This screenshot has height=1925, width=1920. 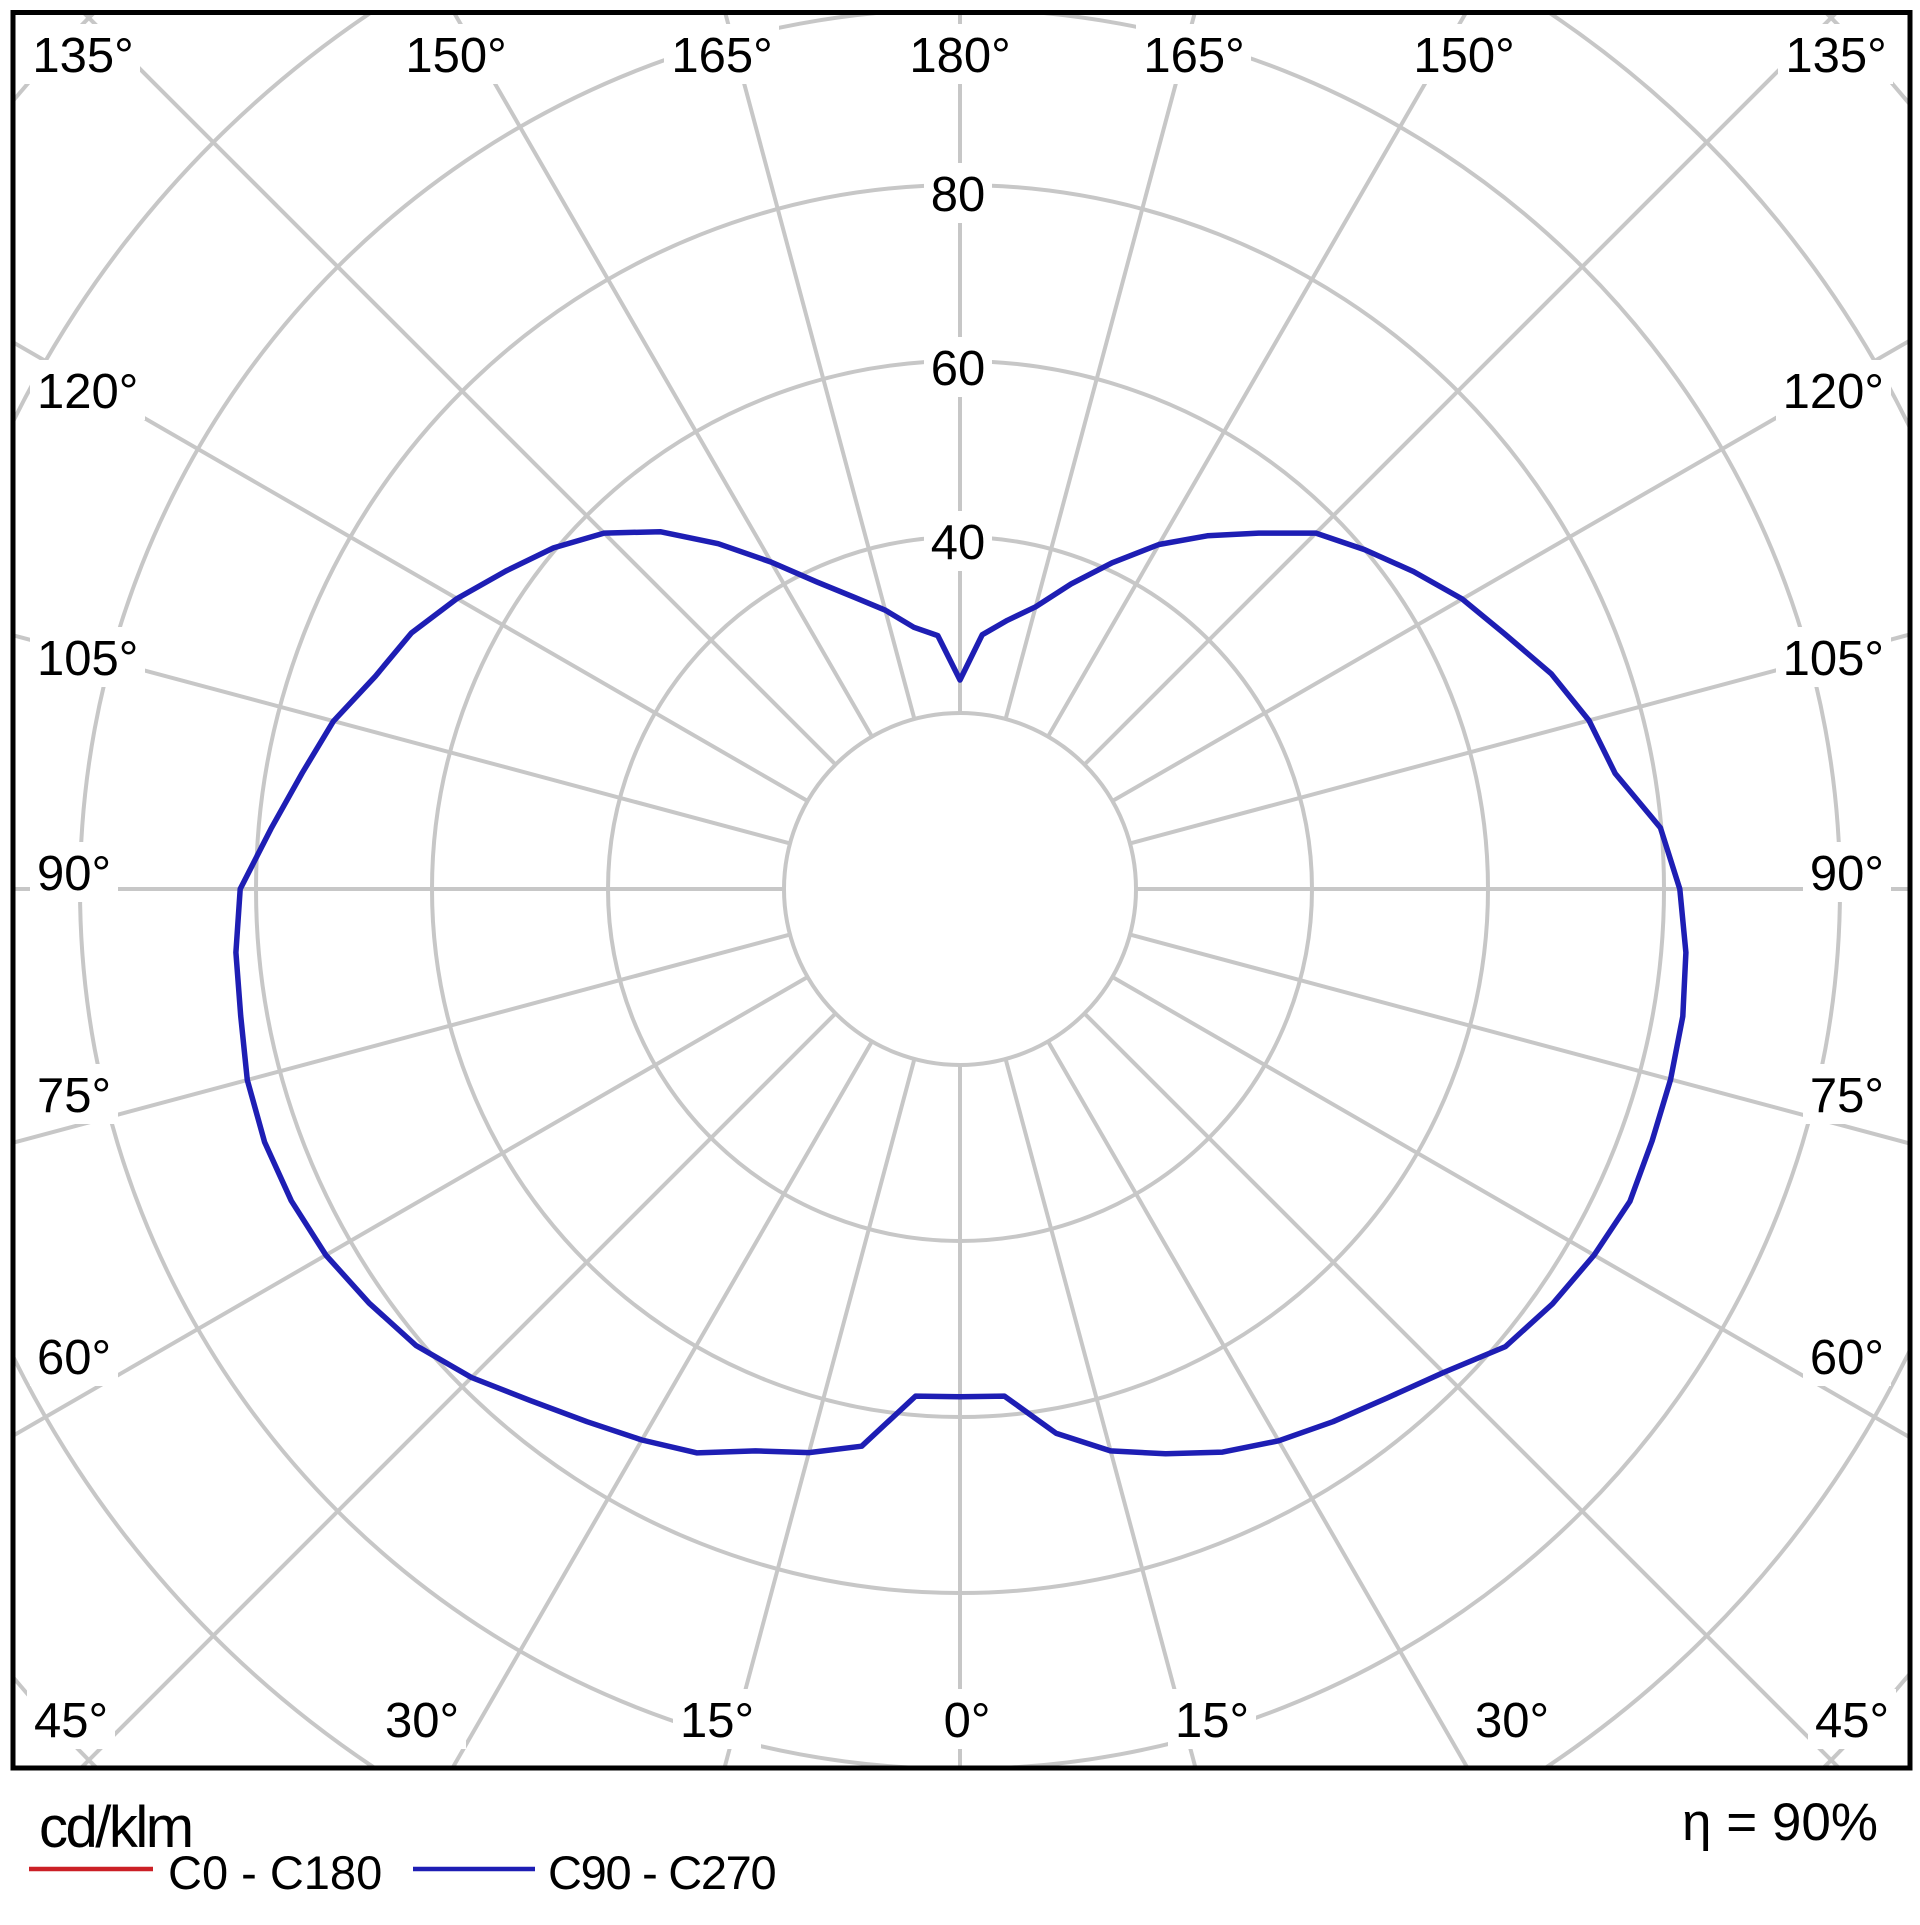 What do you see at coordinates (958, 195) in the screenshot?
I see `svg-text: 80` at bounding box center [958, 195].